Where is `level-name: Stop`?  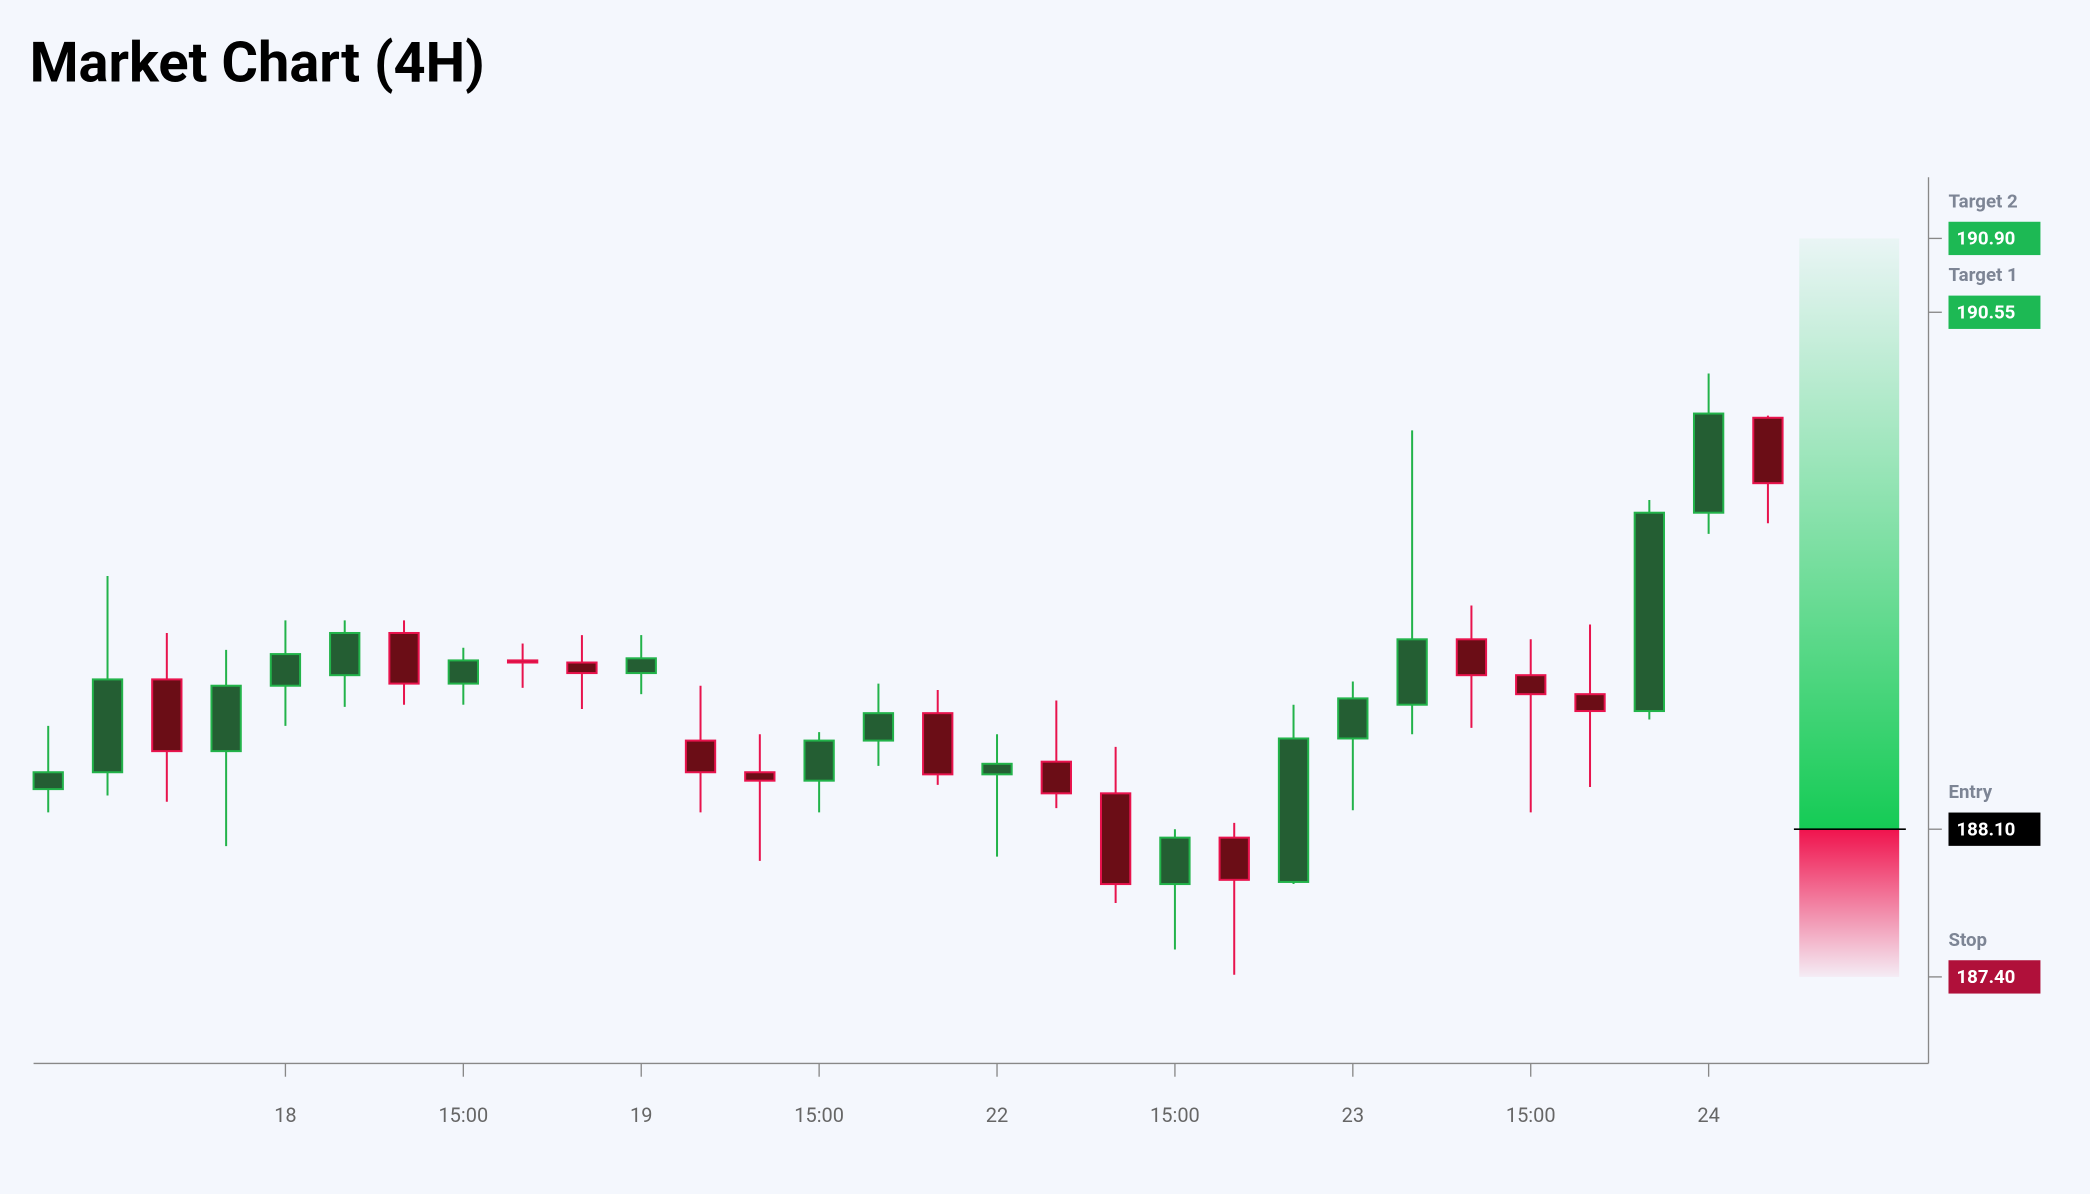 level-name: Stop is located at coordinates (1967, 940).